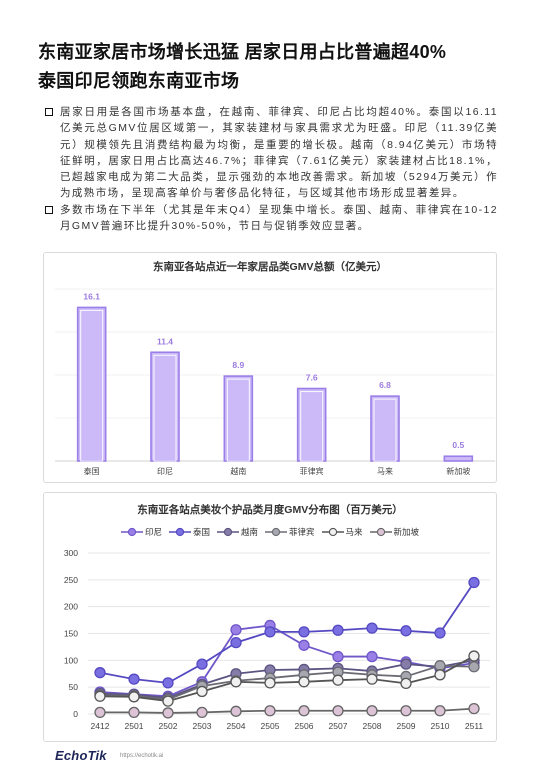 The image size is (540, 780). What do you see at coordinates (302, 532) in the screenshot?
I see `legend-label: 菲律宾` at bounding box center [302, 532].